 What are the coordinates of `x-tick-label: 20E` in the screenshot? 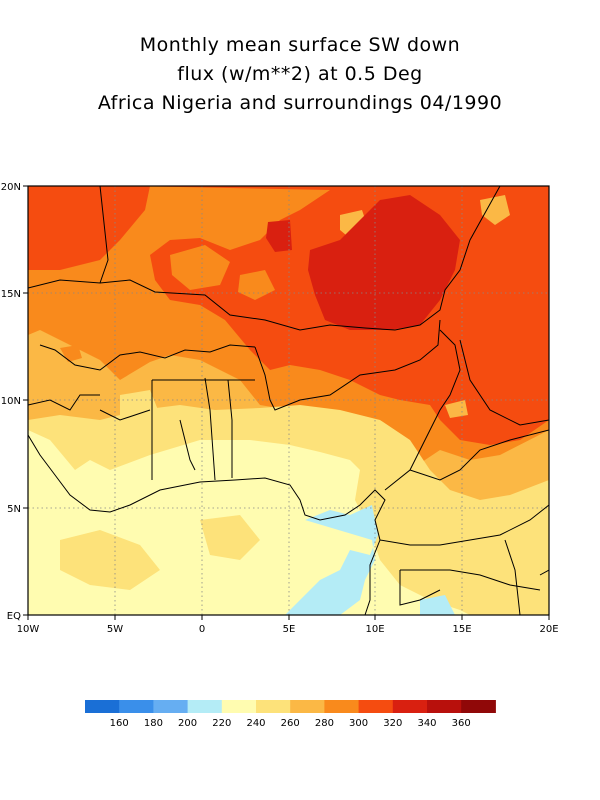 It's located at (548, 629).